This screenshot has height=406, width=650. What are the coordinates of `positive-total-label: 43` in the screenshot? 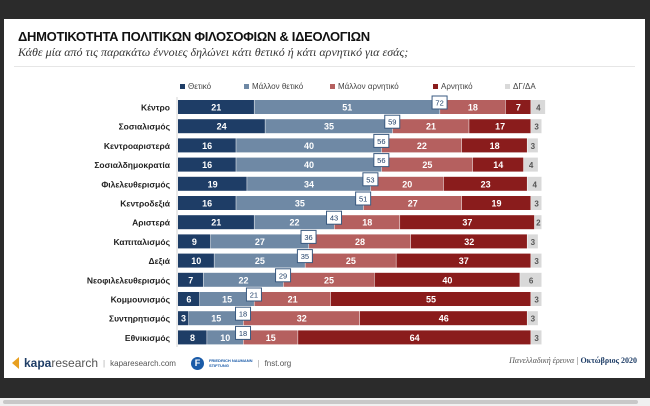 It's located at (334, 218).